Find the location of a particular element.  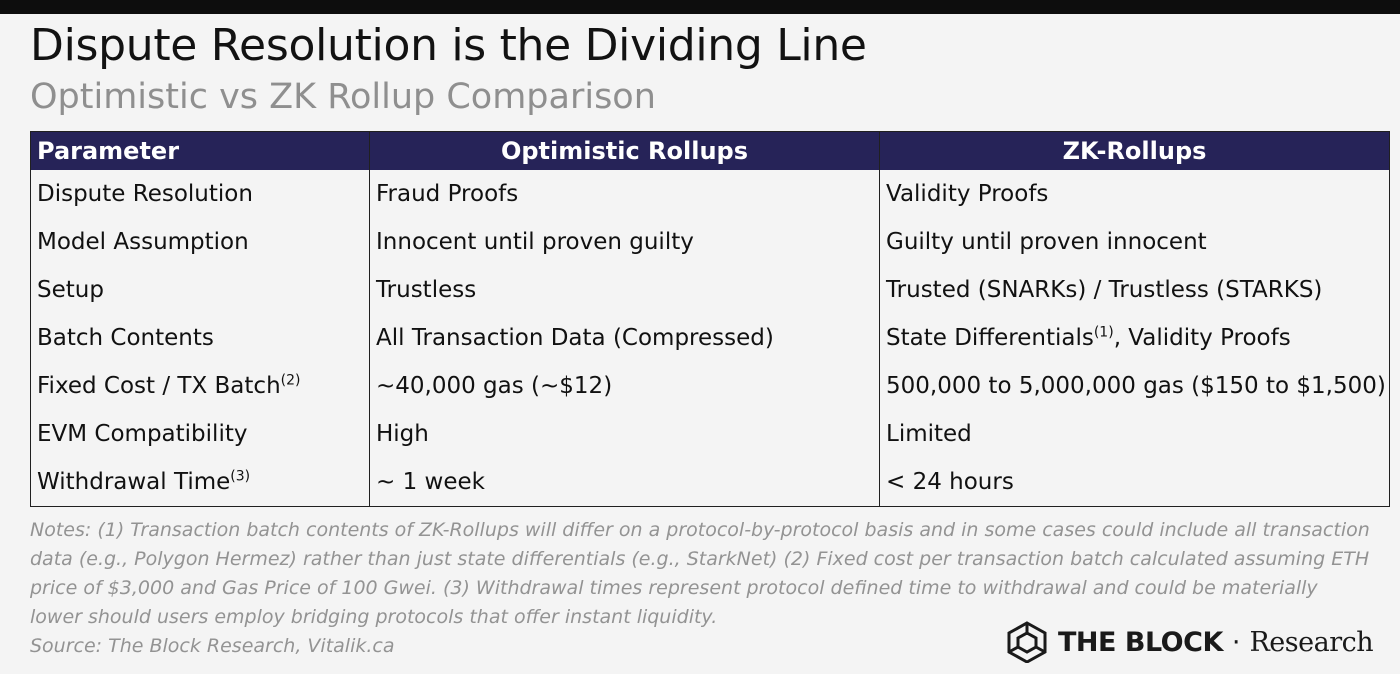

zk-value: < 24 hours is located at coordinates (950, 482).